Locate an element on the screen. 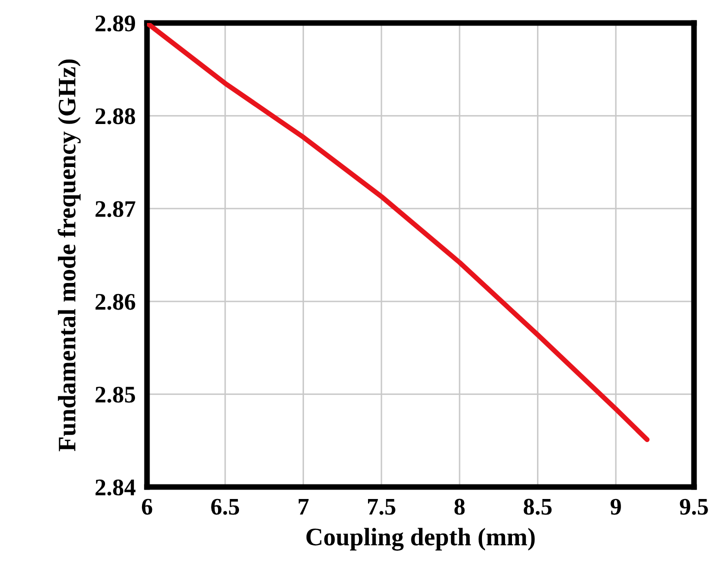  x-tick-label: 7.5 is located at coordinates (382, 507).